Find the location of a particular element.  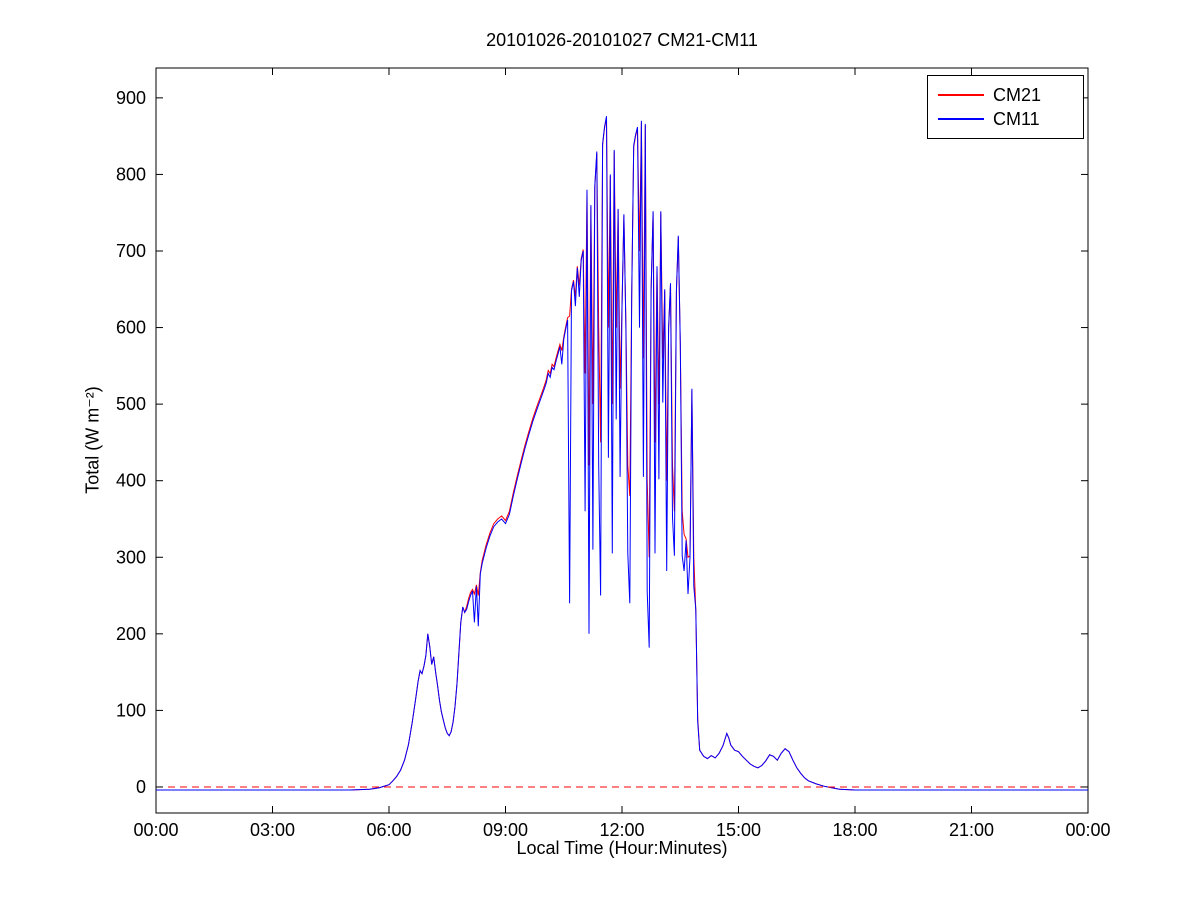

x-tick-label: 15:00 is located at coordinates (738, 830).